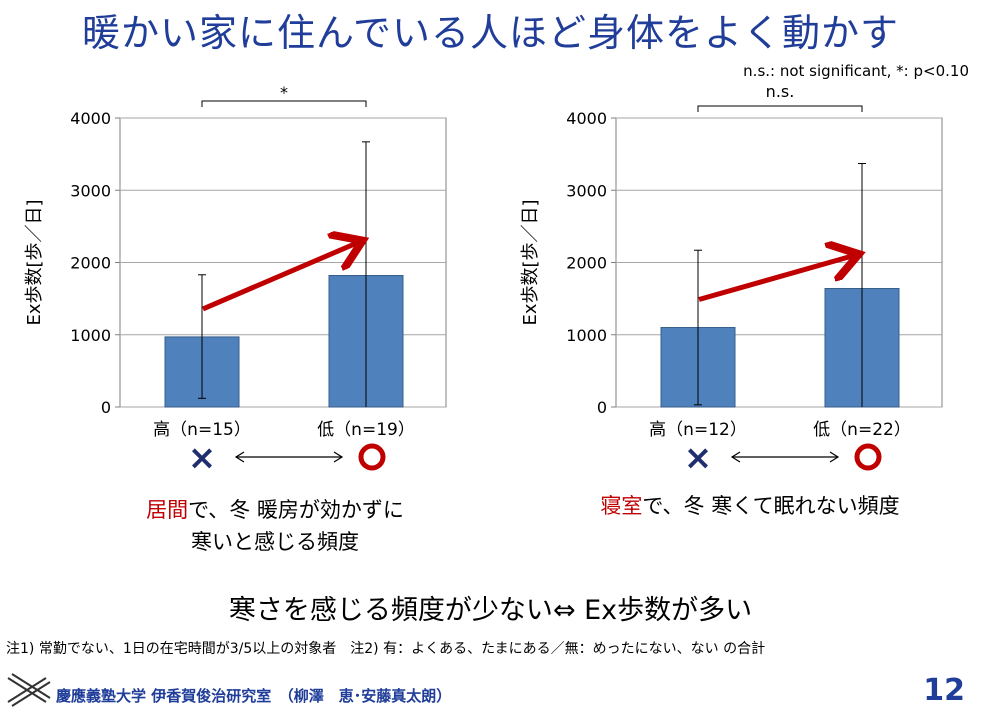 The height and width of the screenshot is (713, 981). Describe the element at coordinates (296, 510) in the screenshot. I see `left-caption-text: で、冬 暖房が効かずに` at that location.